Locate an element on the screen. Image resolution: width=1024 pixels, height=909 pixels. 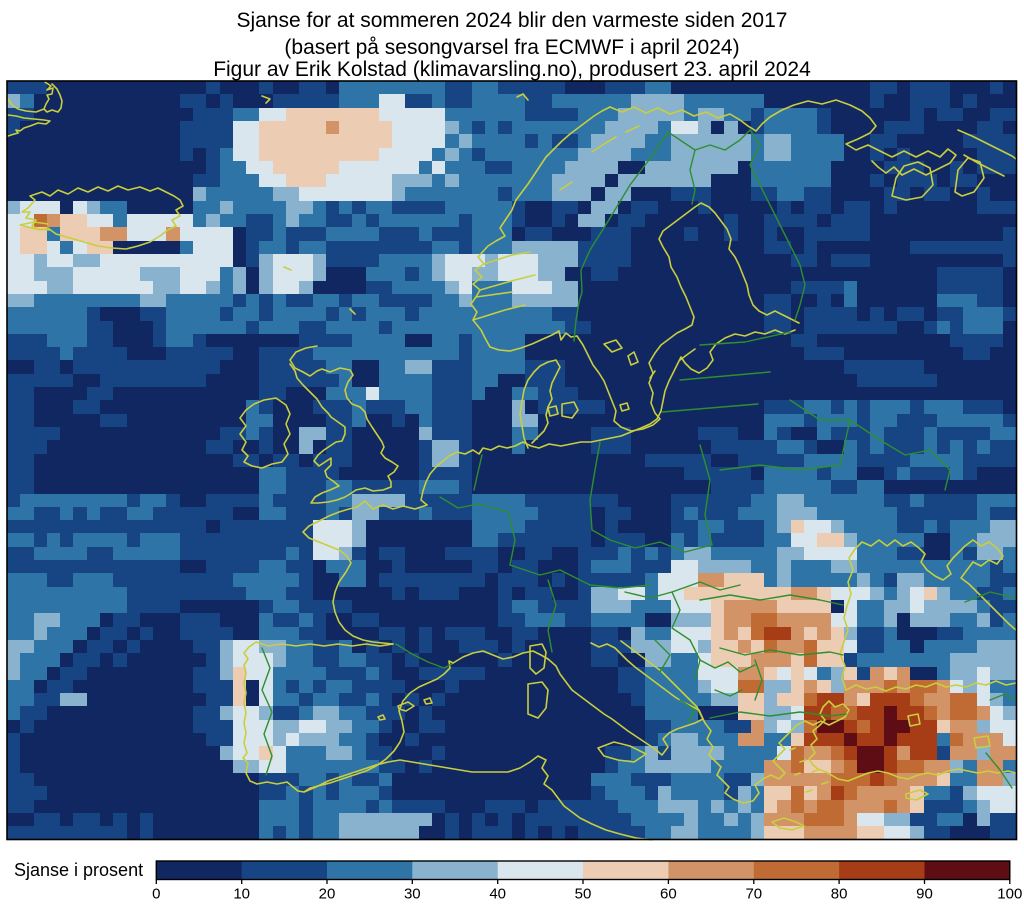
svg-text: 20 is located at coordinates (327, 894).